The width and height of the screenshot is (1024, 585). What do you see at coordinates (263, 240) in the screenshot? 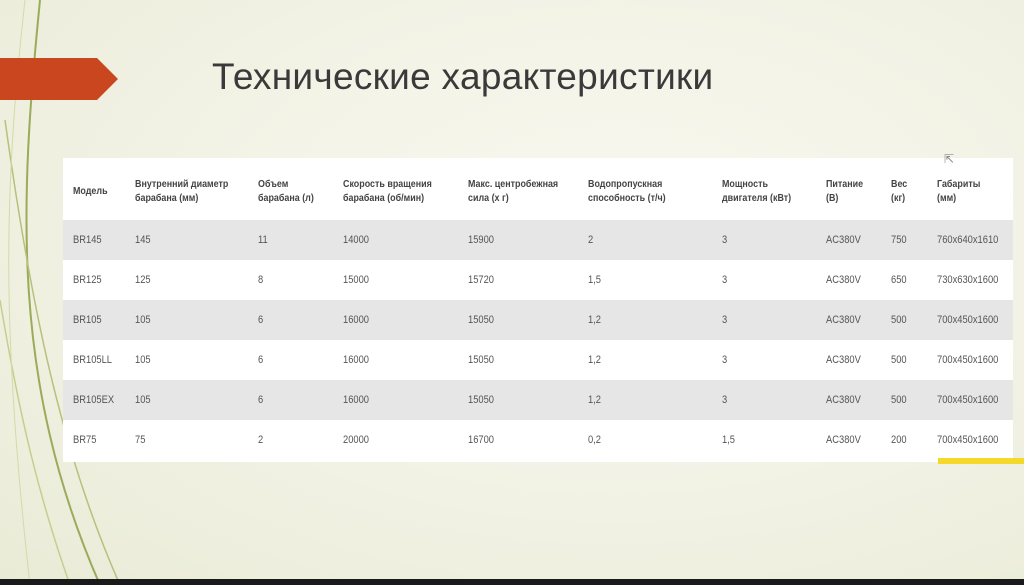
I see `table-cell: 11` at bounding box center [263, 240].